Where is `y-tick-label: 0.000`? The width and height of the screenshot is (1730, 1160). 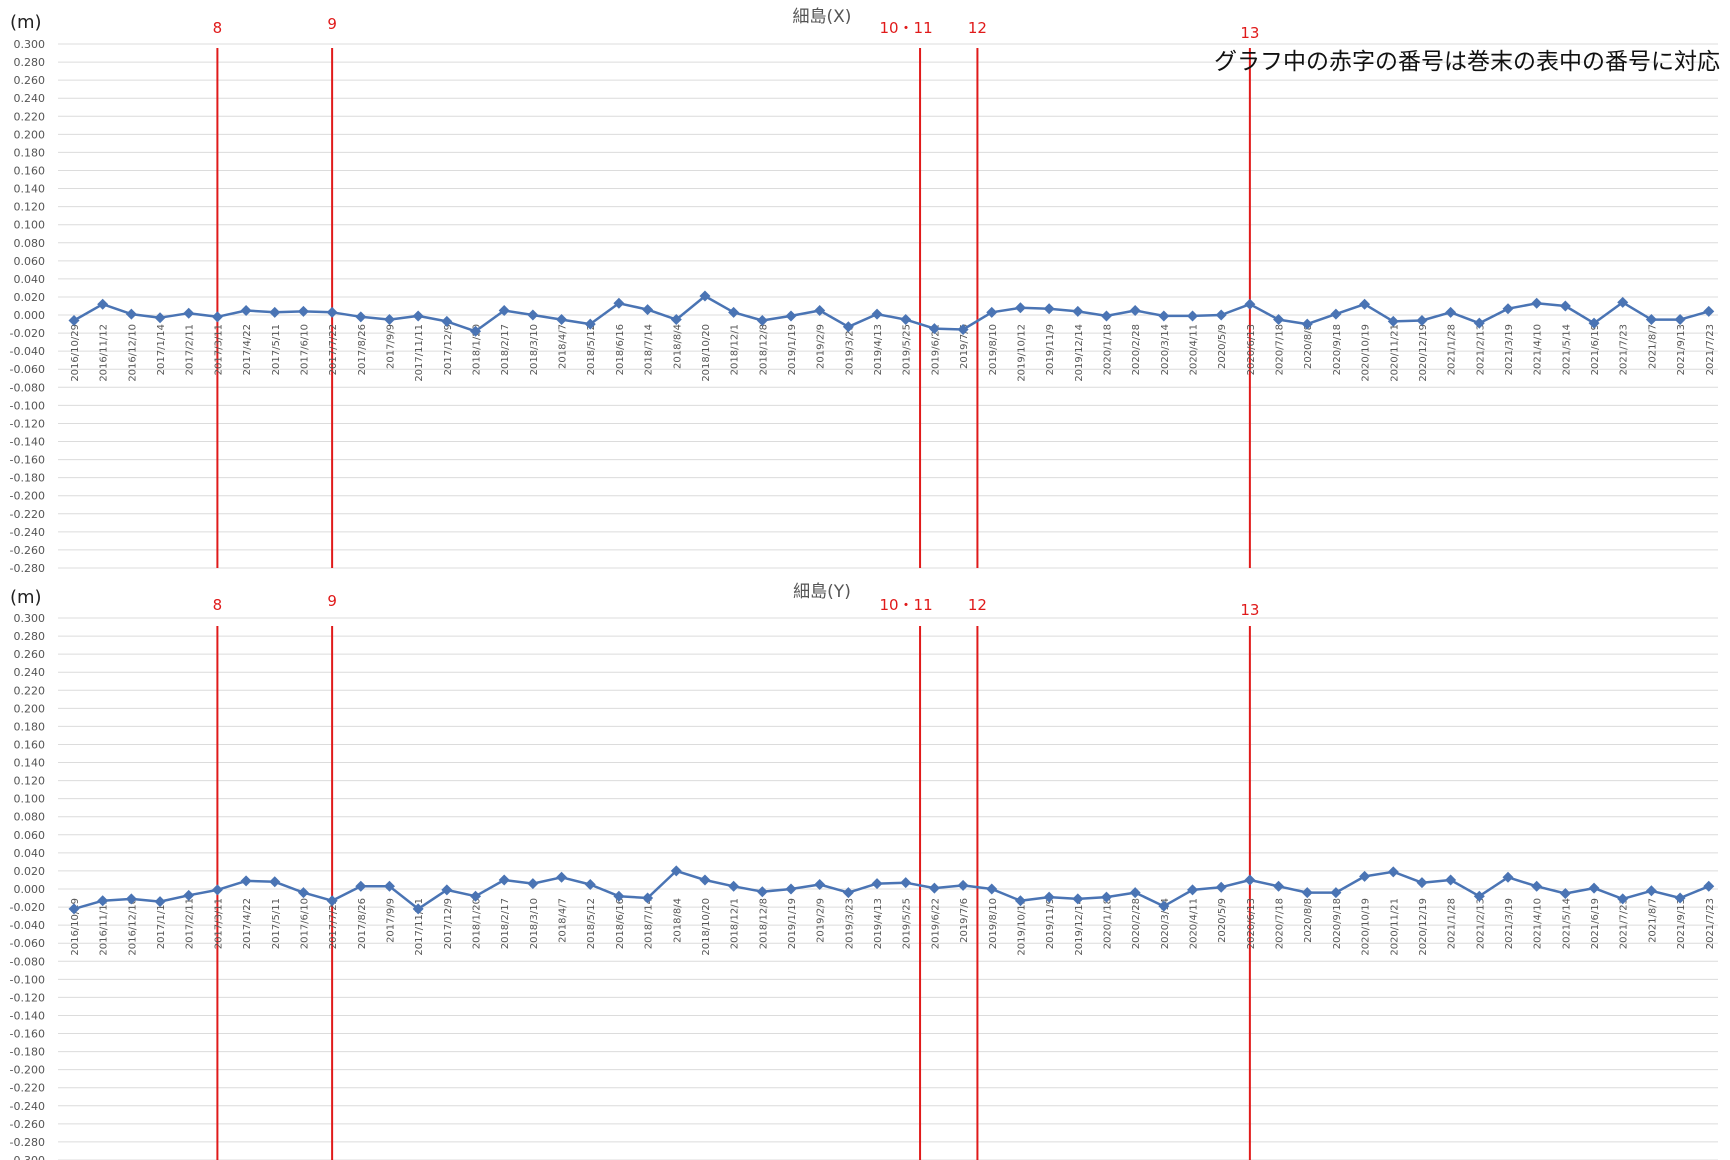
y-tick-label: 0.000 is located at coordinates (30, 315).